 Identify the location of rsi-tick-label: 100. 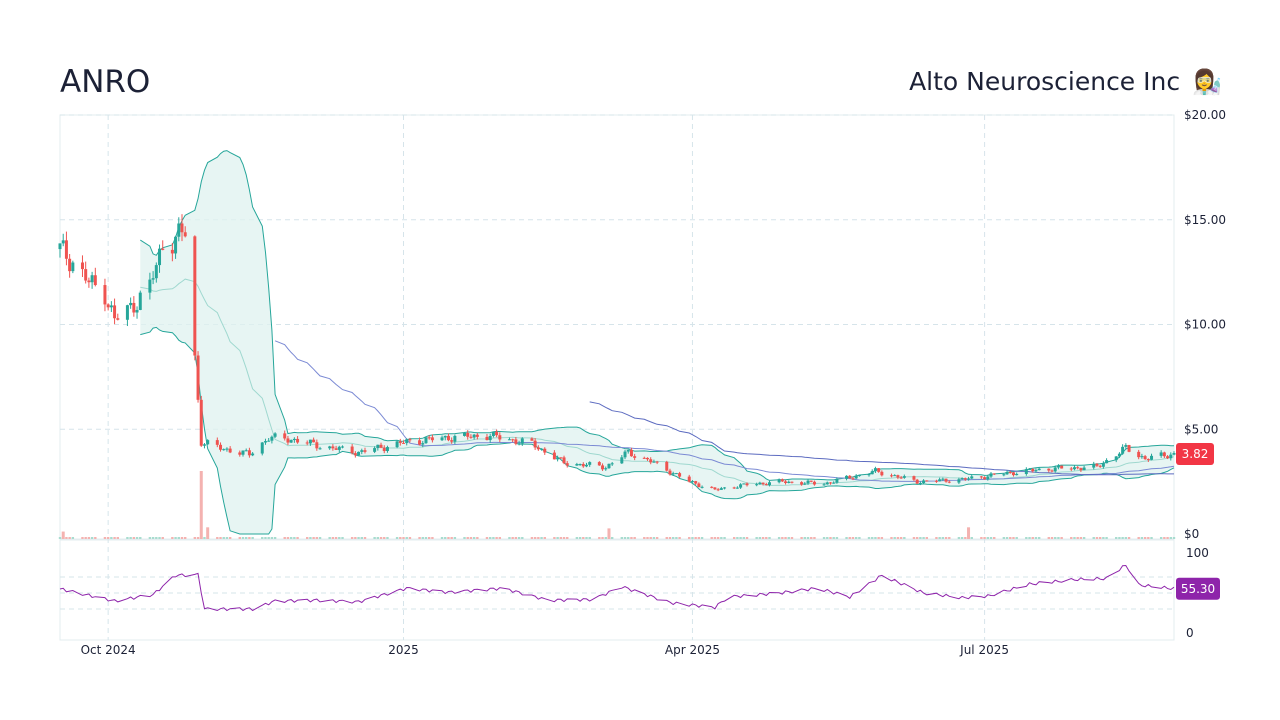
(1197, 553).